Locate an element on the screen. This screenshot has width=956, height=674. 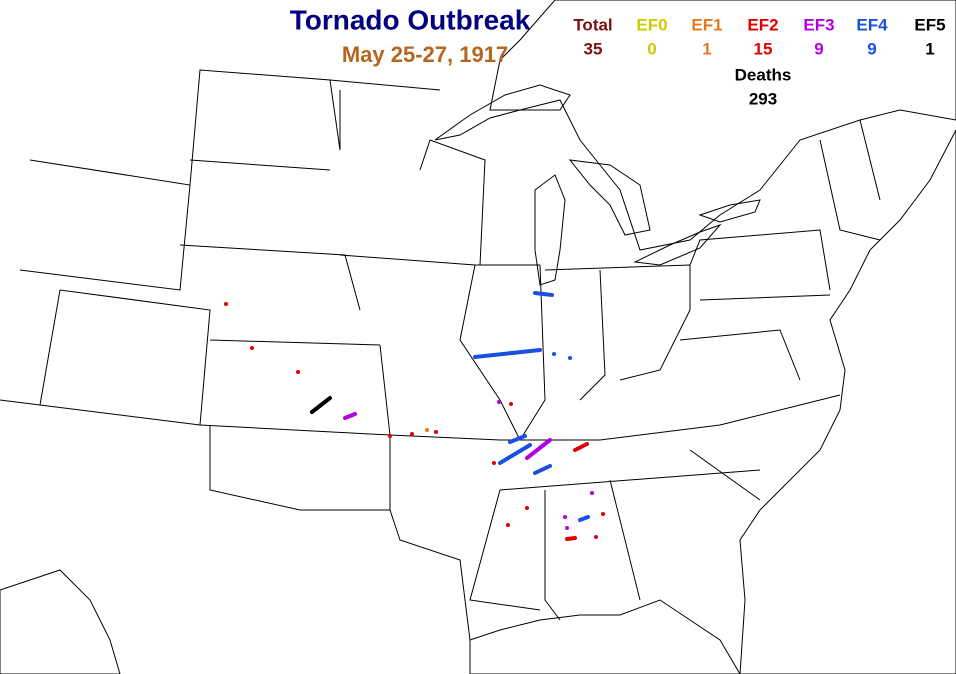
mexico is located at coordinates (60, 621).